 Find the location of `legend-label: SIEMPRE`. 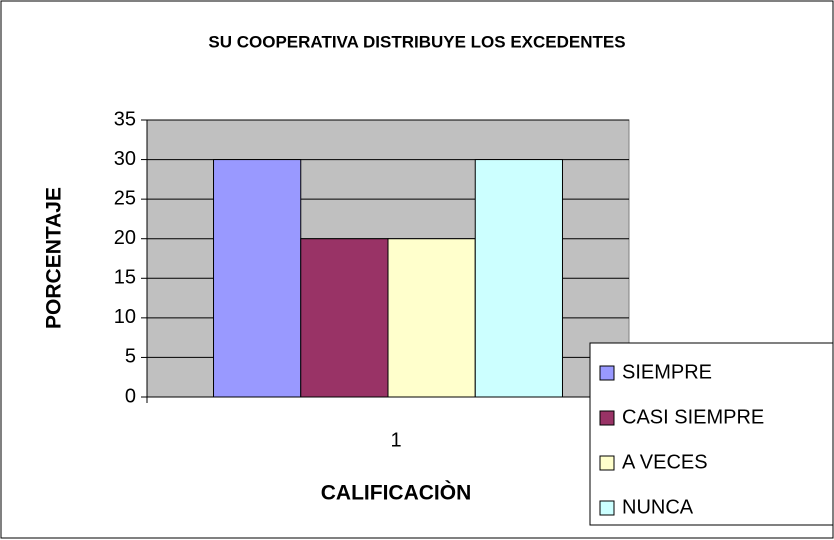

legend-label: SIEMPRE is located at coordinates (667, 372).